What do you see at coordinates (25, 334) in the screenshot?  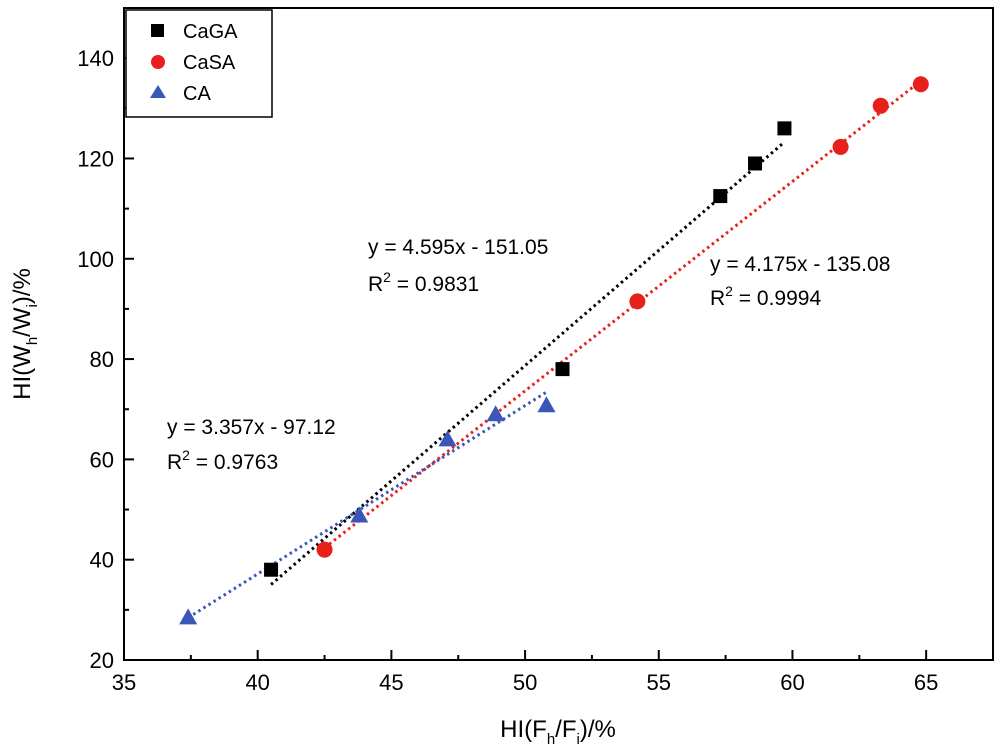 I see `y-axis-title: HI(Wh/Wi)/%` at bounding box center [25, 334].